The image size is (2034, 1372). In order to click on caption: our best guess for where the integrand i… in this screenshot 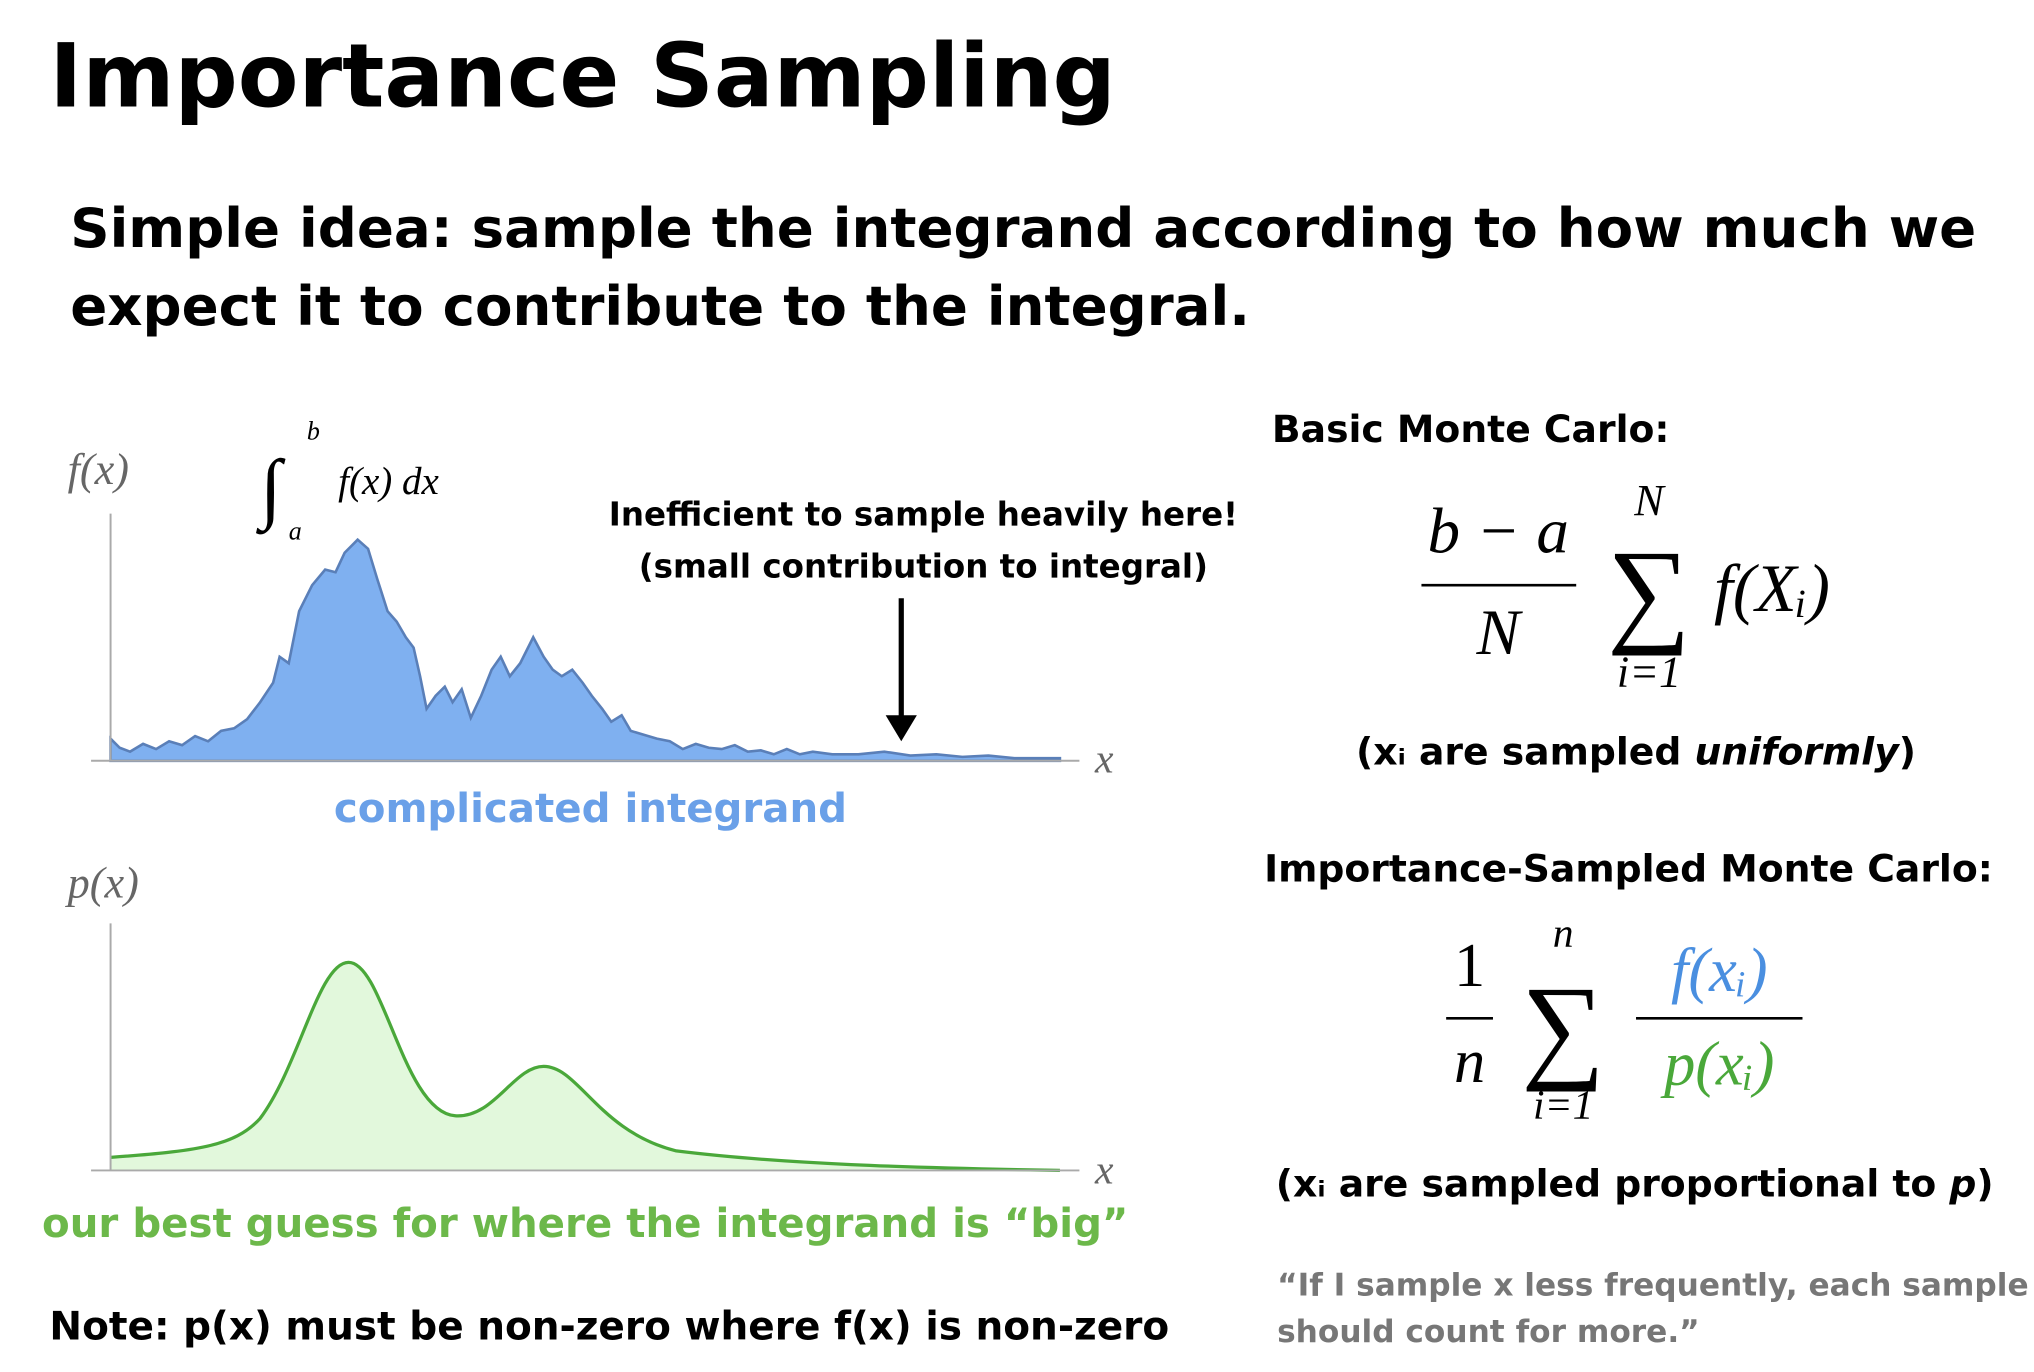, I will do `click(585, 1223)`.